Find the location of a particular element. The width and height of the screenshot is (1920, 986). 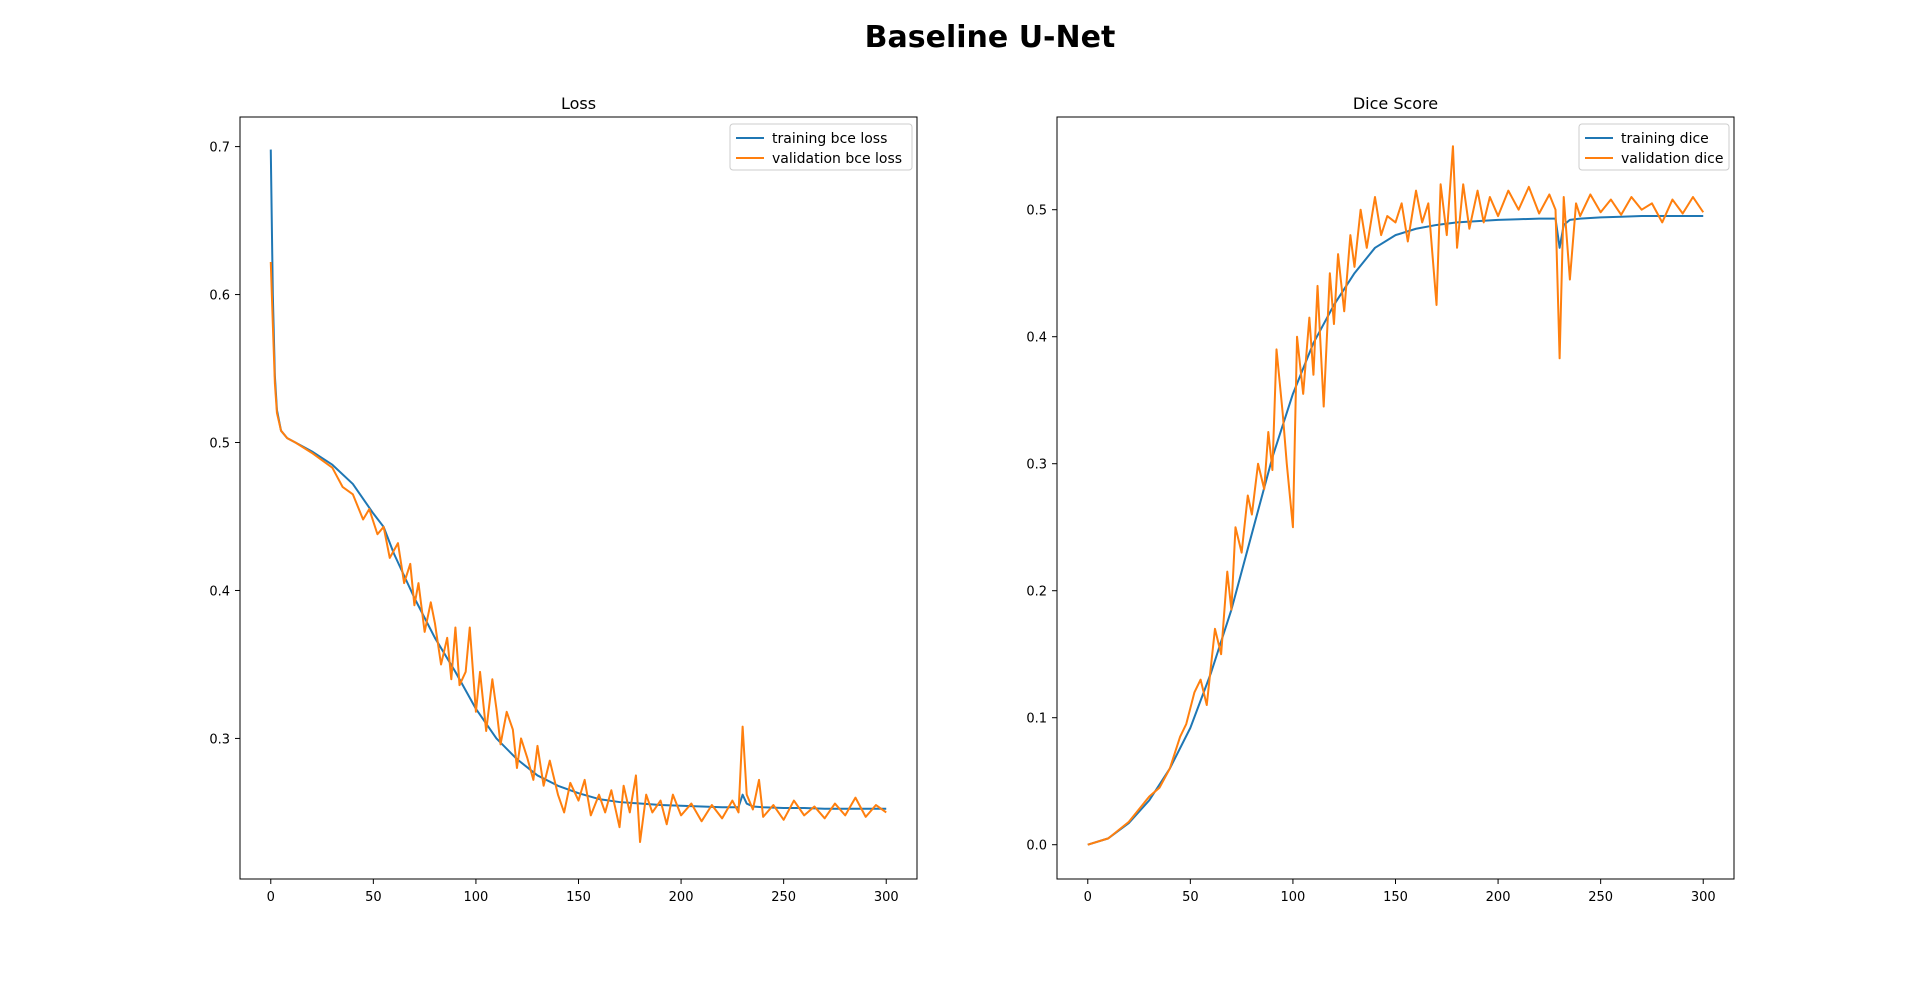

figure-title: Baseline U-Net is located at coordinates (990, 37).